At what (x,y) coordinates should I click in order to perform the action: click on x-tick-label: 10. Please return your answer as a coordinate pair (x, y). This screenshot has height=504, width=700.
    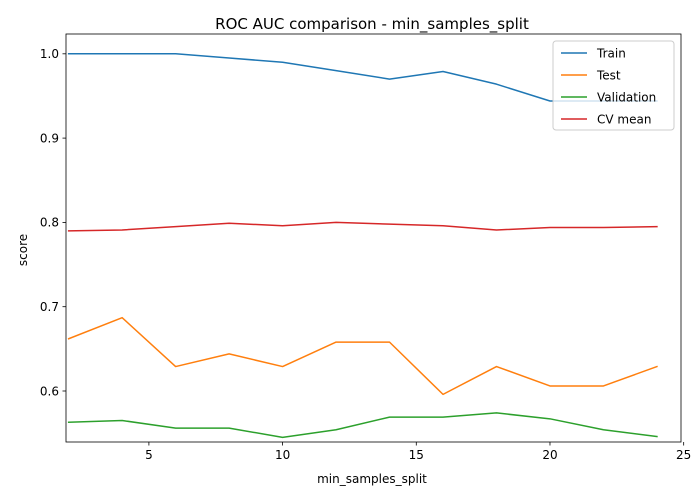
    Looking at the image, I should click on (282, 455).